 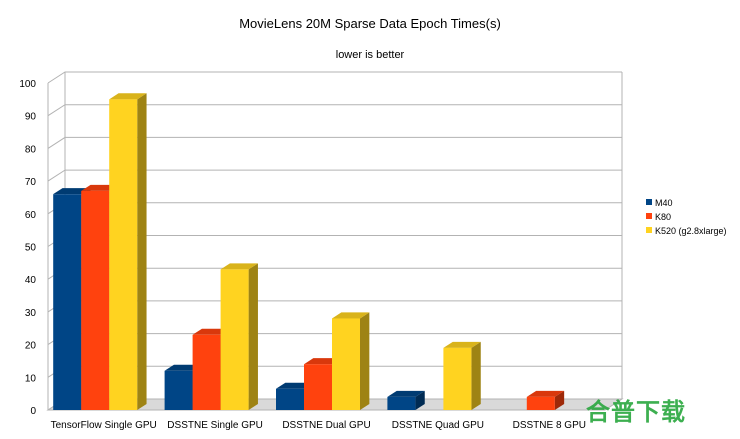 What do you see at coordinates (27, 84) in the screenshot?
I see `y-tick-label: 100` at bounding box center [27, 84].